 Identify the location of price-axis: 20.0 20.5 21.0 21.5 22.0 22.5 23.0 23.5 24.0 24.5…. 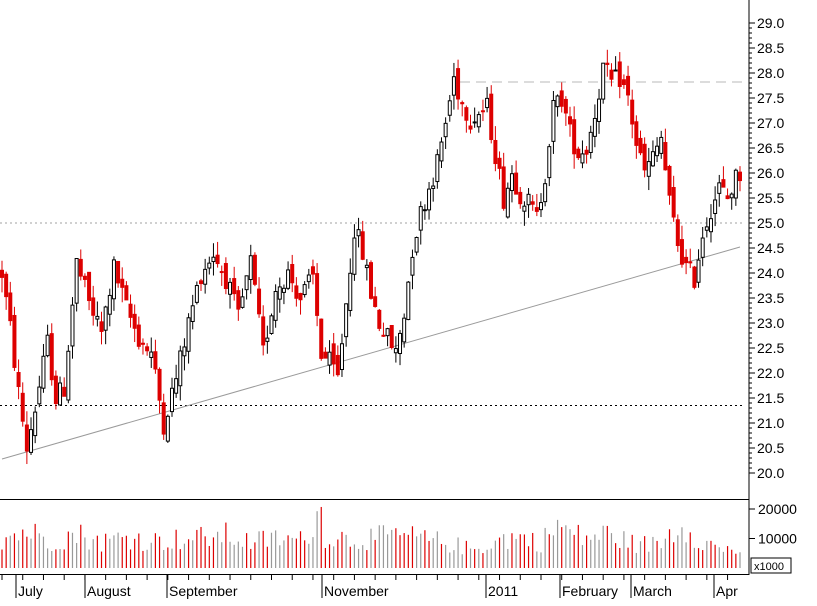
(766, 248).